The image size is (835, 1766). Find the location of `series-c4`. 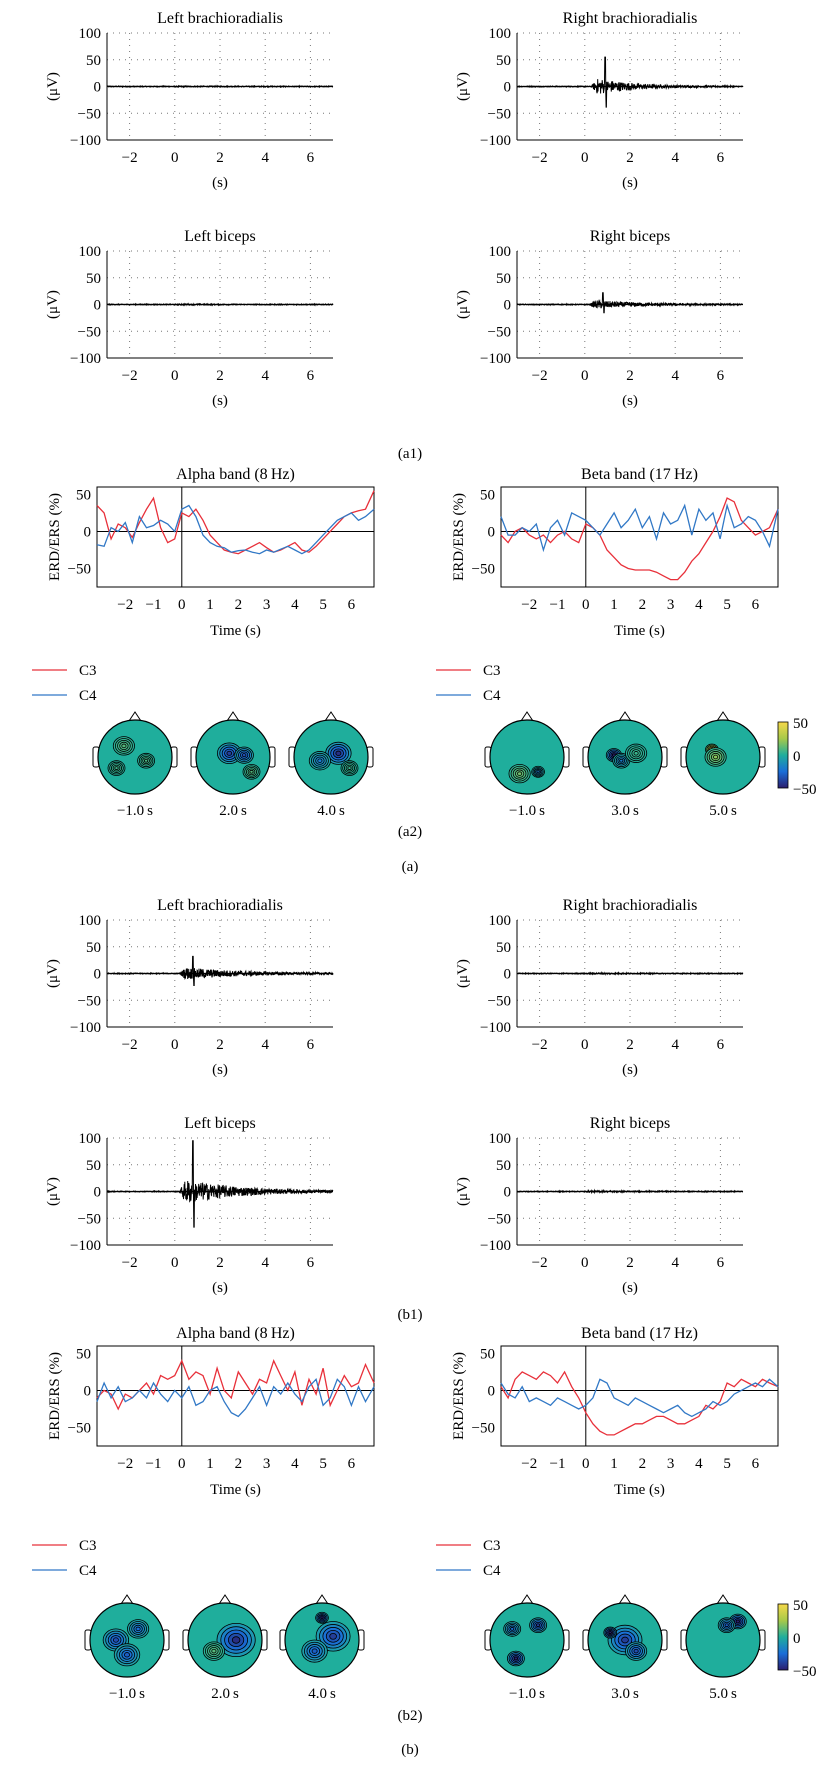

series-c4 is located at coordinates (639, 1398).